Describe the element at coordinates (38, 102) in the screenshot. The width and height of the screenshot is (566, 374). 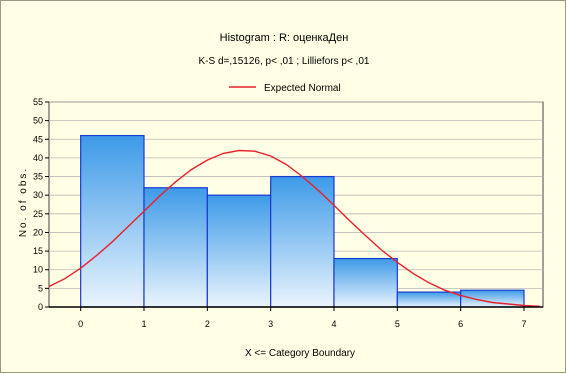
I see `y-tick-label: 55` at that location.